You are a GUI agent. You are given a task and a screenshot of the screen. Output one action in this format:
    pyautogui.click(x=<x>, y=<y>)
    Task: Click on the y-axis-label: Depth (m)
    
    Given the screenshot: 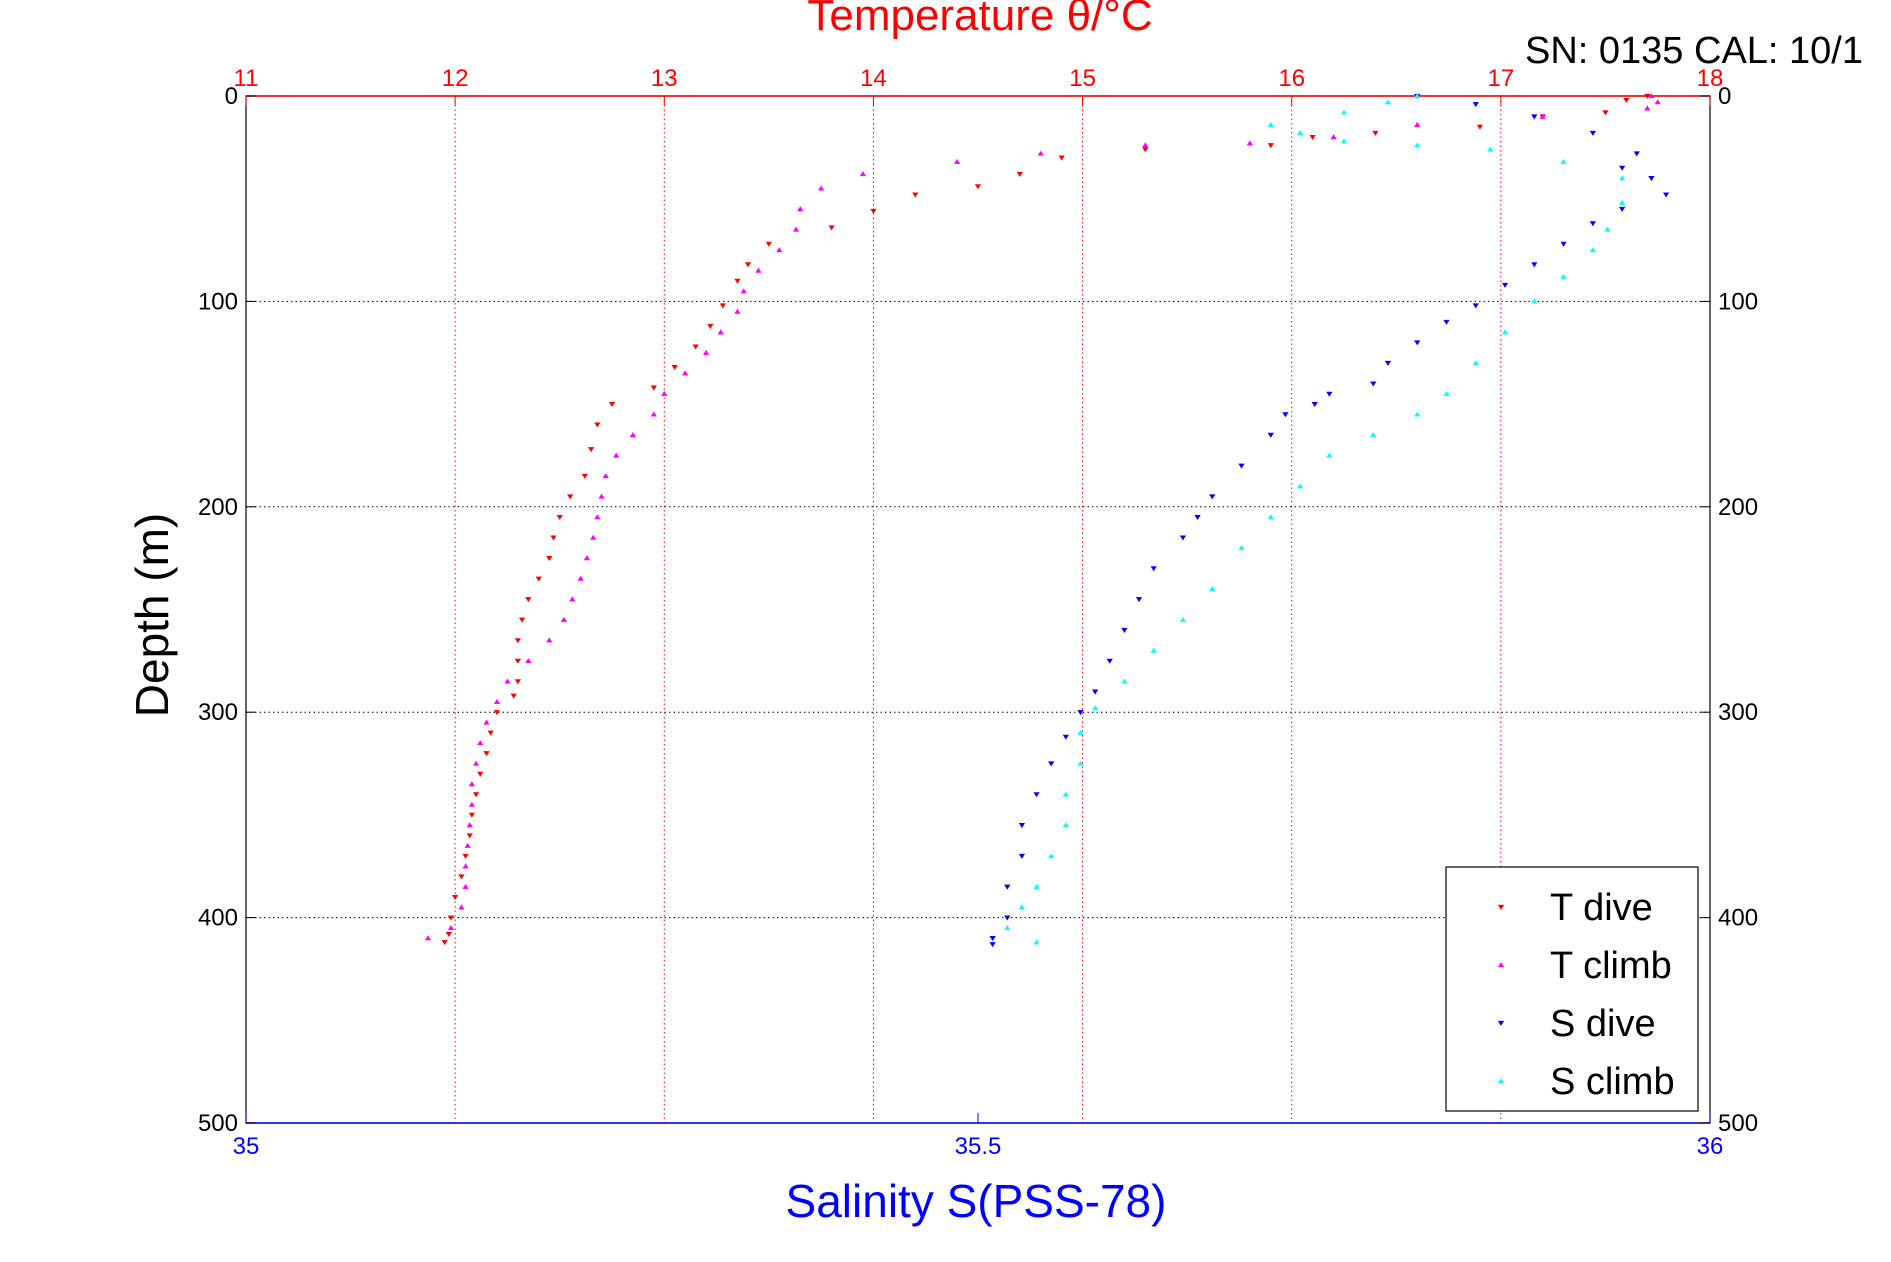 What is the action you would take?
    pyautogui.click(x=152, y=615)
    